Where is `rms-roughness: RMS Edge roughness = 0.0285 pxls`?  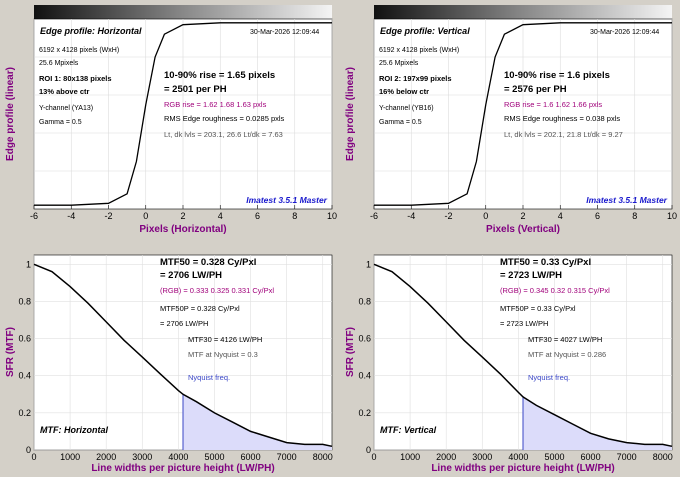 rms-roughness: RMS Edge roughness = 0.0285 pxls is located at coordinates (224, 118).